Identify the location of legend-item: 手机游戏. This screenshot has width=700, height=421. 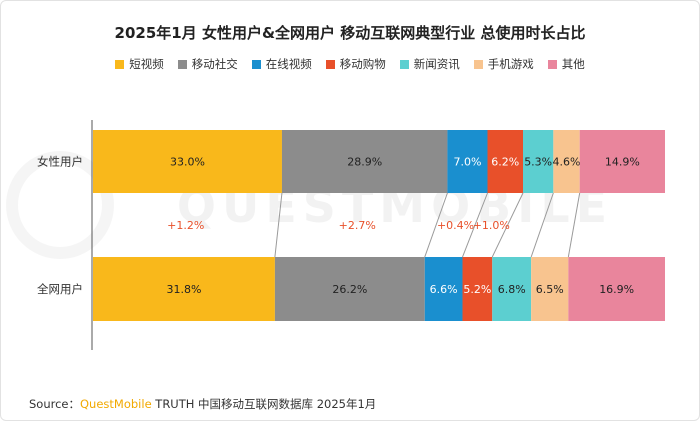
(503, 64).